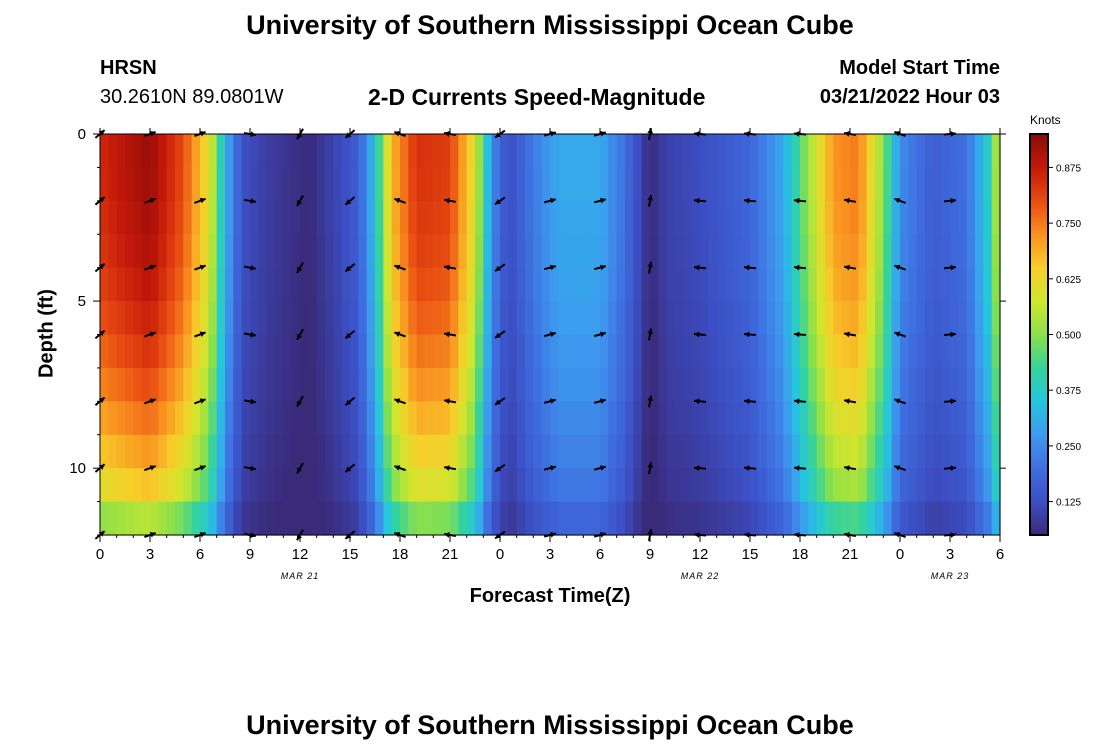 Image resolution: width=1100 pixels, height=750 pixels. What do you see at coordinates (550, 596) in the screenshot?
I see `x-axis-label: Forecast Time(Z)` at bounding box center [550, 596].